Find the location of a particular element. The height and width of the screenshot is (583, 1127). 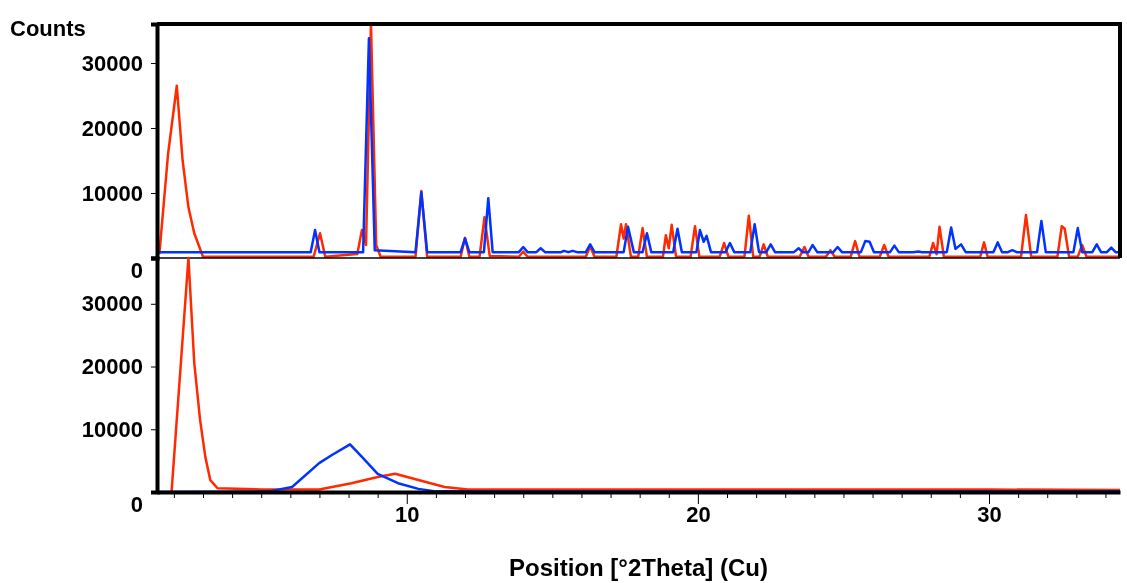

x-tick-label: 20 is located at coordinates (698, 514).